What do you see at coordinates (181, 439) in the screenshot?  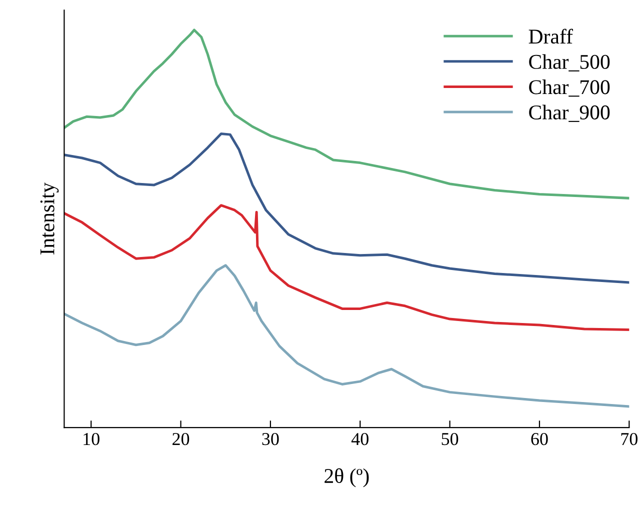 I see `x-tick-label: 20` at bounding box center [181, 439].